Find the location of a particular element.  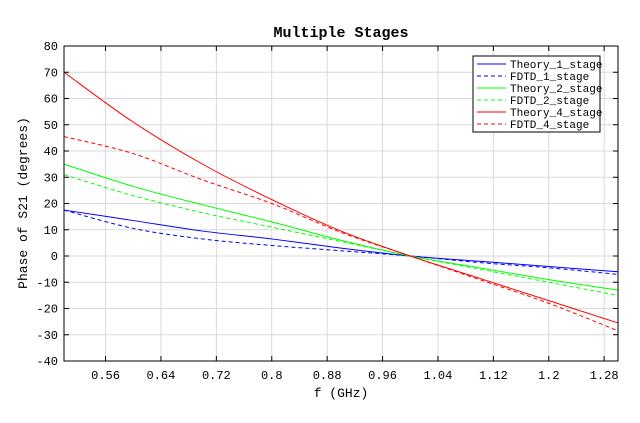

series-line-theory-1-stage is located at coordinates (341, 241).